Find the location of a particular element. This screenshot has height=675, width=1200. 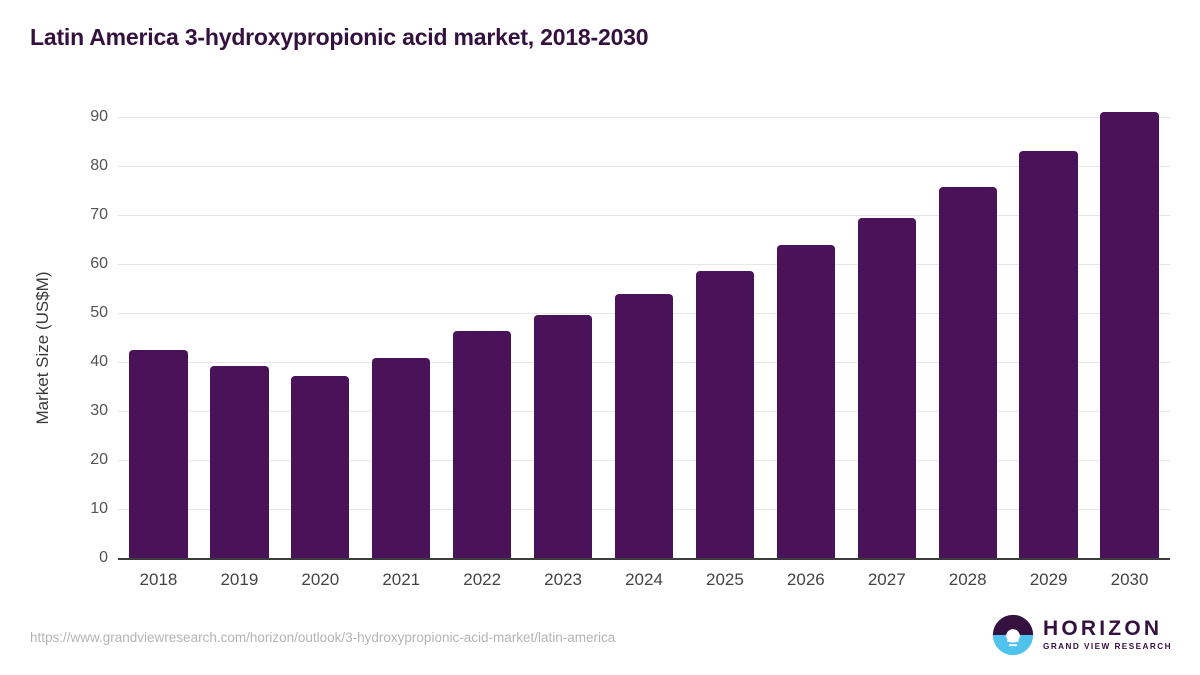

x-axis-tick-label: 2019 is located at coordinates (239, 579).